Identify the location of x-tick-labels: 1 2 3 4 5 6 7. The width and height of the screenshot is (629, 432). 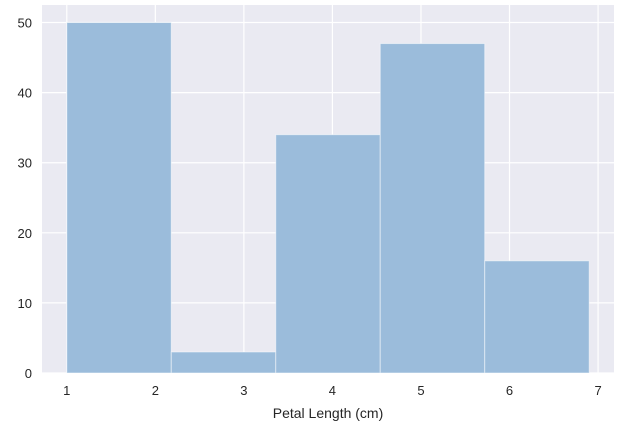
(332, 390).